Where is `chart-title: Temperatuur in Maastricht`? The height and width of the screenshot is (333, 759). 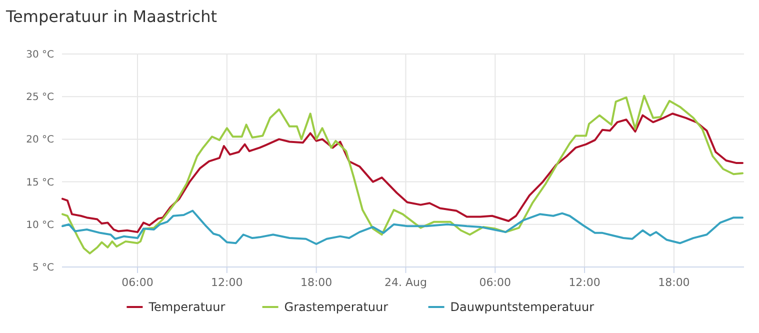 chart-title: Temperatuur in Maastricht is located at coordinates (111, 16).